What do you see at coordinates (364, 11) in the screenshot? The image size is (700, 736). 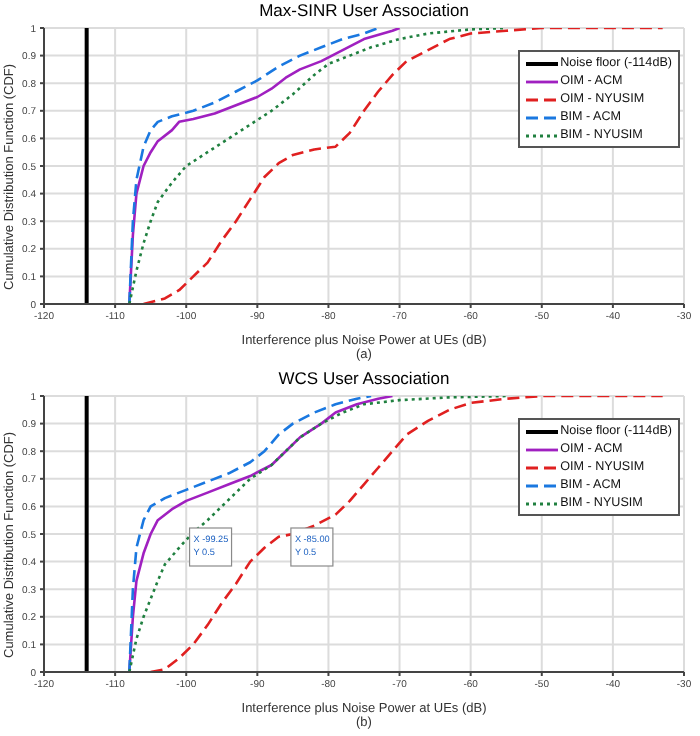 I see `chart-title: Max-SINR User Association` at bounding box center [364, 11].